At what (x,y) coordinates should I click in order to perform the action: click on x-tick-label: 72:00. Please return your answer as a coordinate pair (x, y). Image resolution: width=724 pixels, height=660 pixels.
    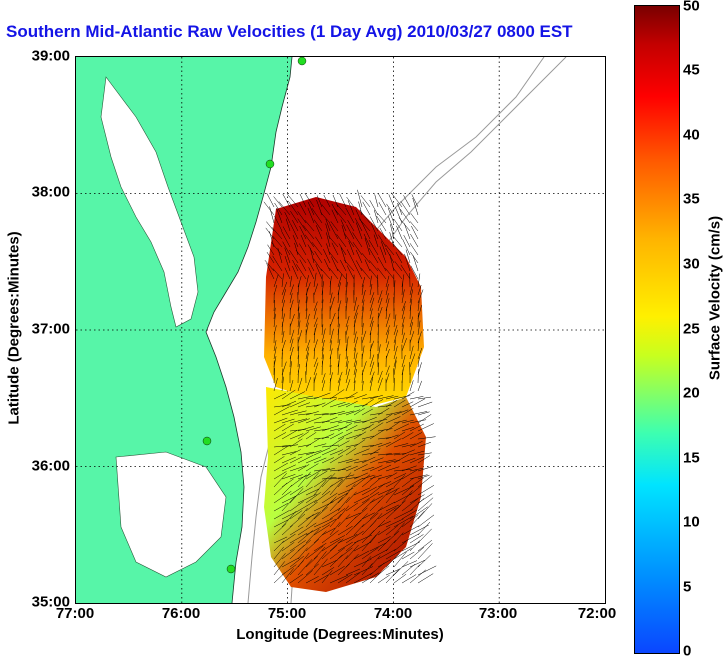
    Looking at the image, I should click on (597, 613).